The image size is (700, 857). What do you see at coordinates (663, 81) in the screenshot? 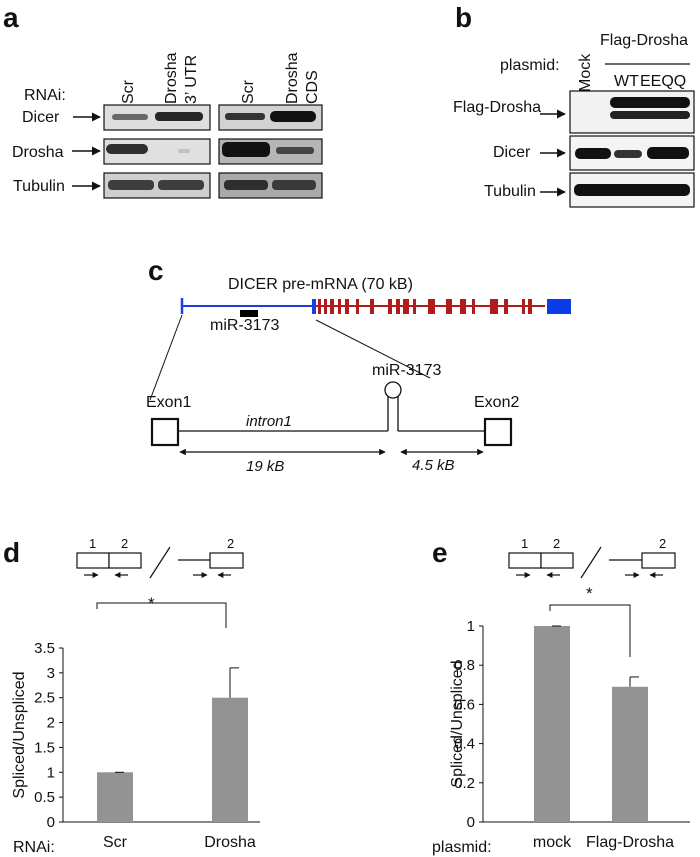
I see `lane-label-eeqq: EEQQ` at bounding box center [663, 81].